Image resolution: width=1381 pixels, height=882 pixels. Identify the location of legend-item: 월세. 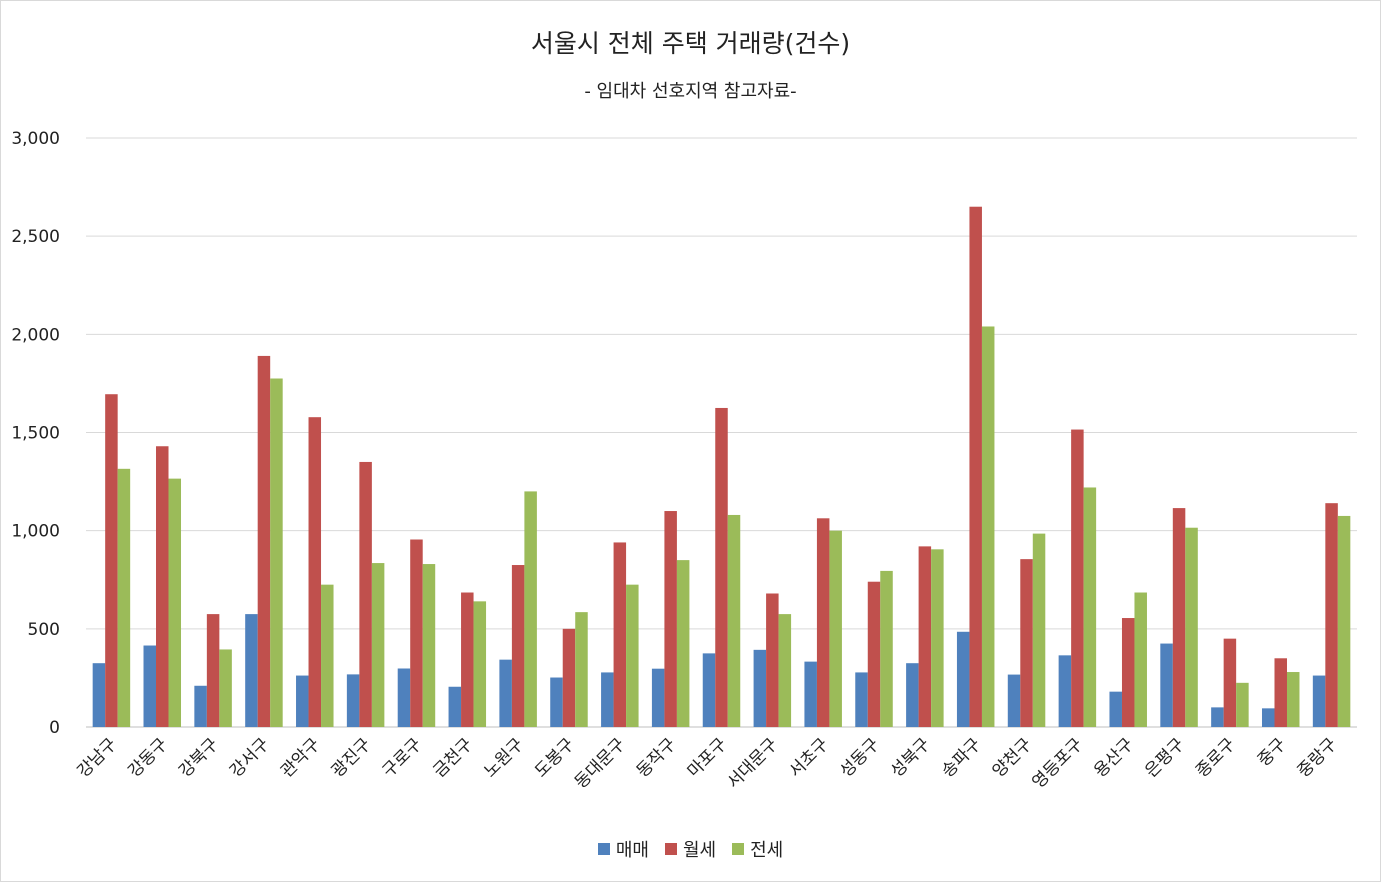
(690, 849).